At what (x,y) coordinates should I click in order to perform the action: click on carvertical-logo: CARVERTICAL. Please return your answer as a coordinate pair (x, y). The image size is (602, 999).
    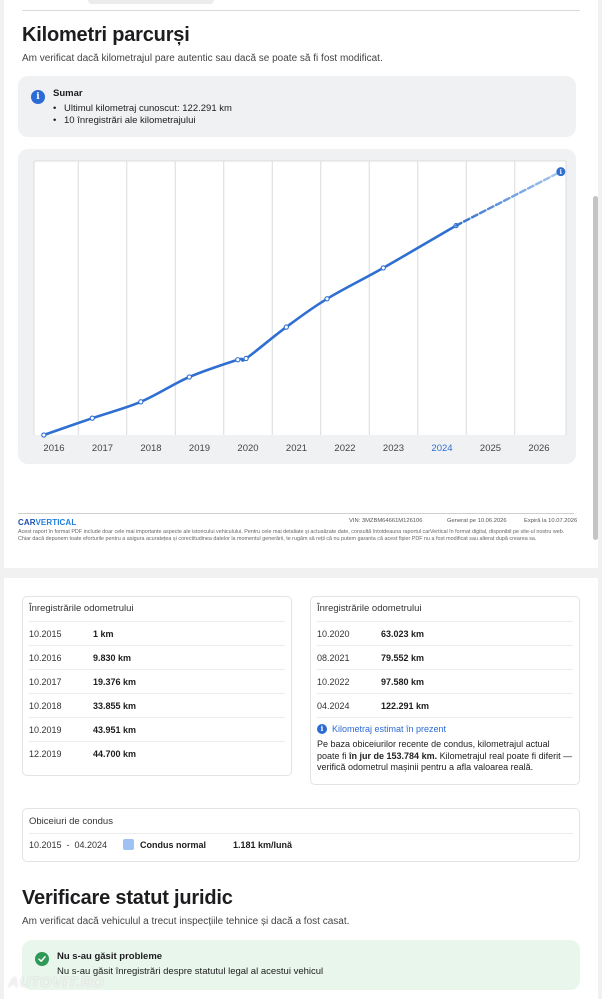
    Looking at the image, I should click on (47, 522).